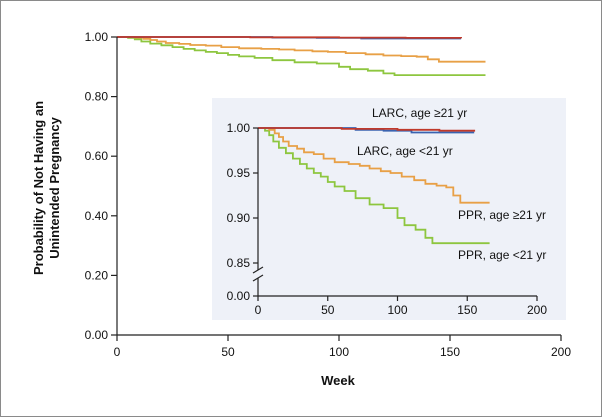  I want to click on main-y-tick-label: 0.80, so click(97, 97).